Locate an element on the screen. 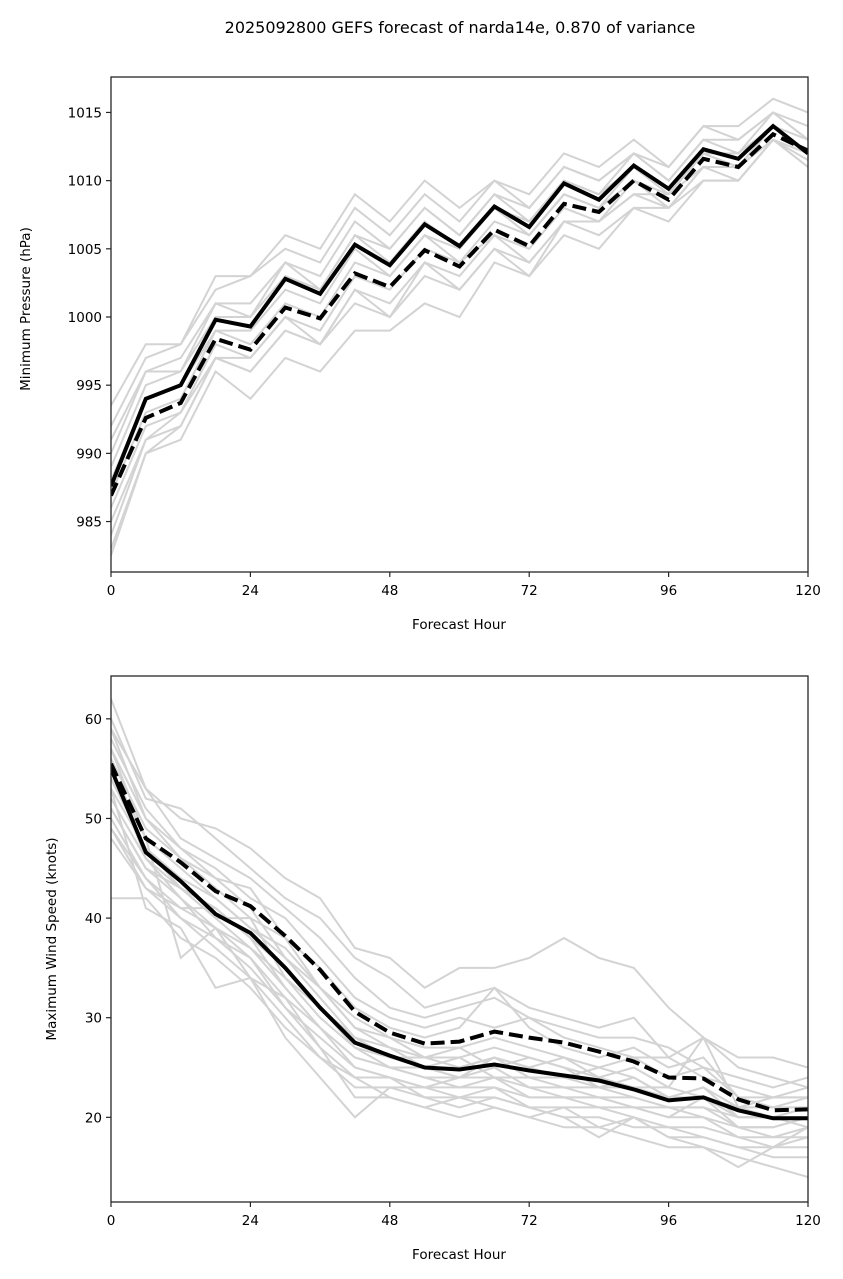 This screenshot has width=843, height=1279. wind-y-ticks: 20 30 40 50 60 is located at coordinates (98, 919).